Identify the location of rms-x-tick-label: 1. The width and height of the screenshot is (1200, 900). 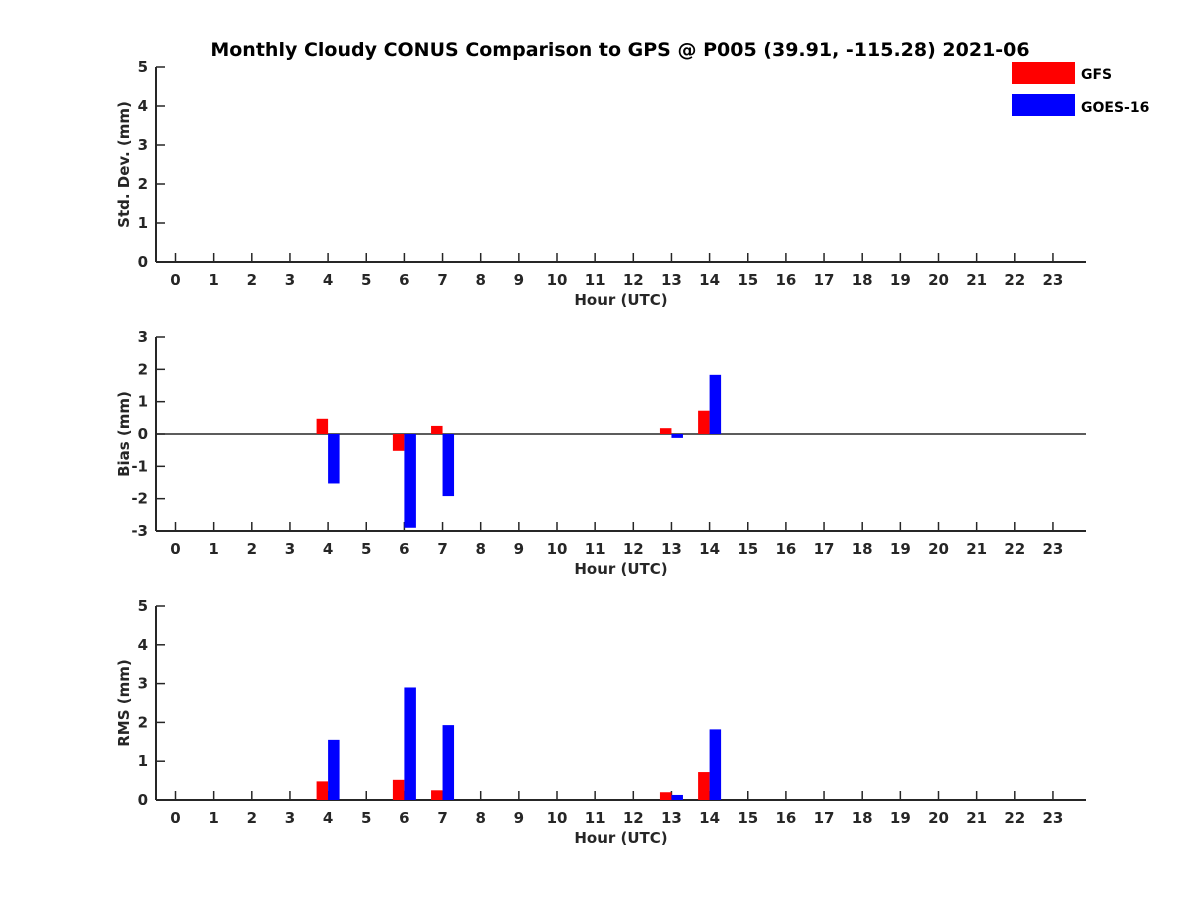
(213, 818).